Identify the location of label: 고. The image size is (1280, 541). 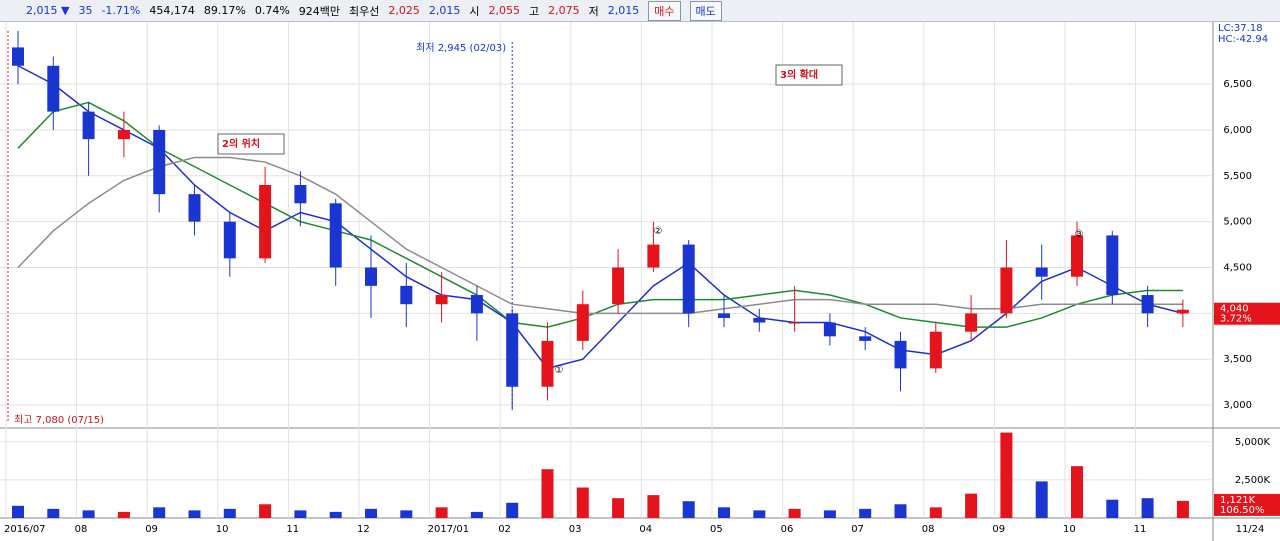
(534, 11).